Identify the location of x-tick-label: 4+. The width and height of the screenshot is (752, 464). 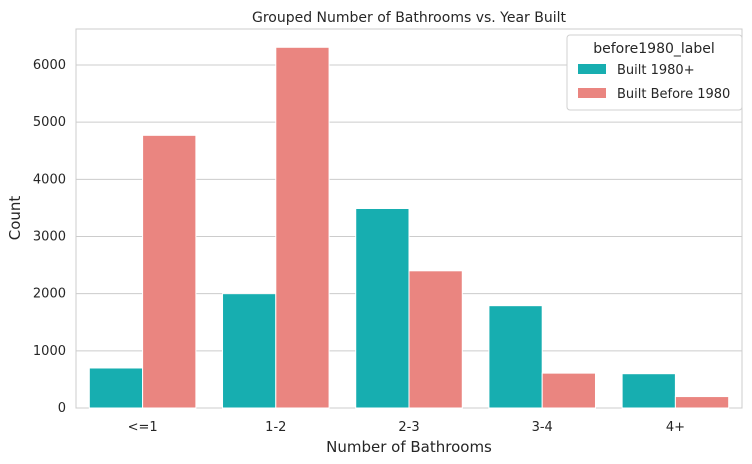
(675, 427).